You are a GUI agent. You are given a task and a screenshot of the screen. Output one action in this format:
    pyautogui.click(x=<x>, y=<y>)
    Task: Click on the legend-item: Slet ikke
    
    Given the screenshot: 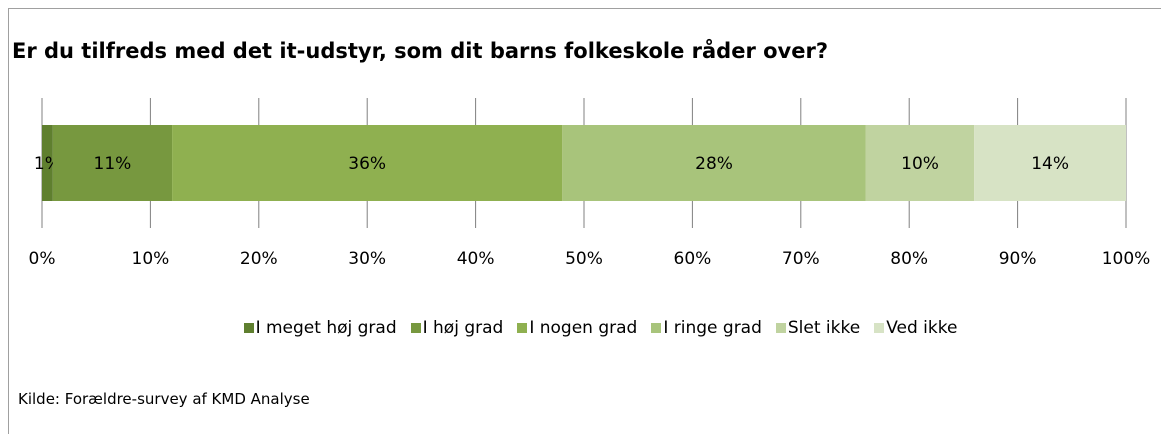 What is the action you would take?
    pyautogui.click(x=818, y=328)
    